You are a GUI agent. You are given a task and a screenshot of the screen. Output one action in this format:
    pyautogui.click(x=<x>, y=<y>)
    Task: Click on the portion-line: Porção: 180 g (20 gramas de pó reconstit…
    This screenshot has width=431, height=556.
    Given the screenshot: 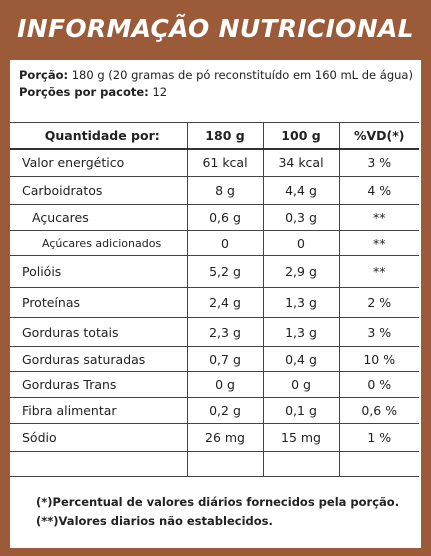 What is the action you would take?
    pyautogui.click(x=216, y=75)
    